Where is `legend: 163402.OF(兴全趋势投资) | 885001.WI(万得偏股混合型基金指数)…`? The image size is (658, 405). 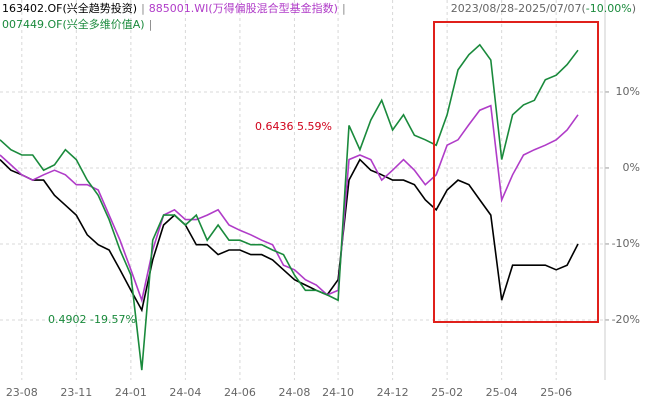 legend: 163402.OF(兴全趋势投资) | 885001.WI(万得偏股混合型基金指数)… is located at coordinates (174, 8).